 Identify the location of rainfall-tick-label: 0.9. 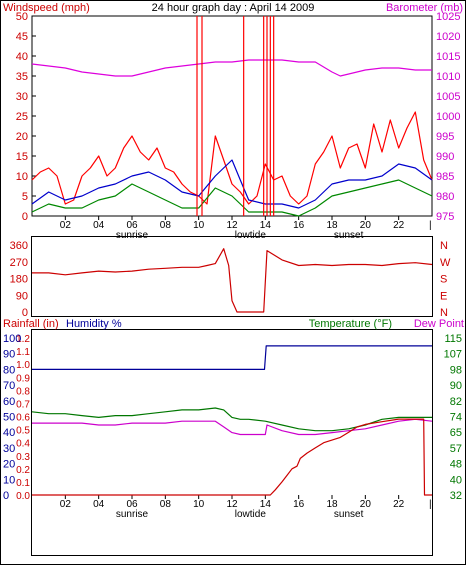
(23, 378).